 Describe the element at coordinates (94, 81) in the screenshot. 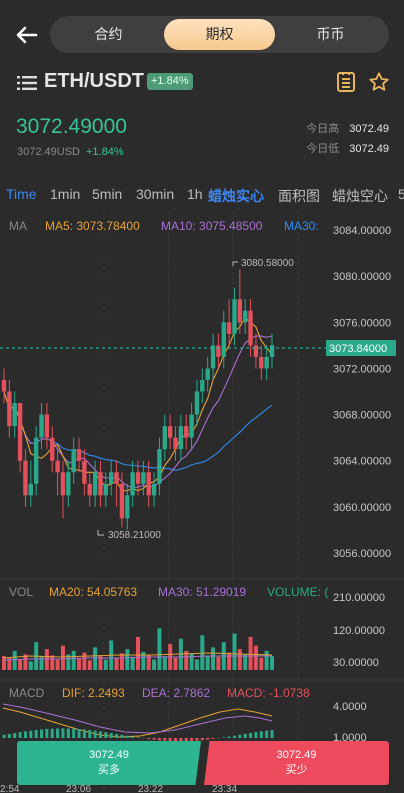

I see `pair-name: ETH/USDT` at that location.